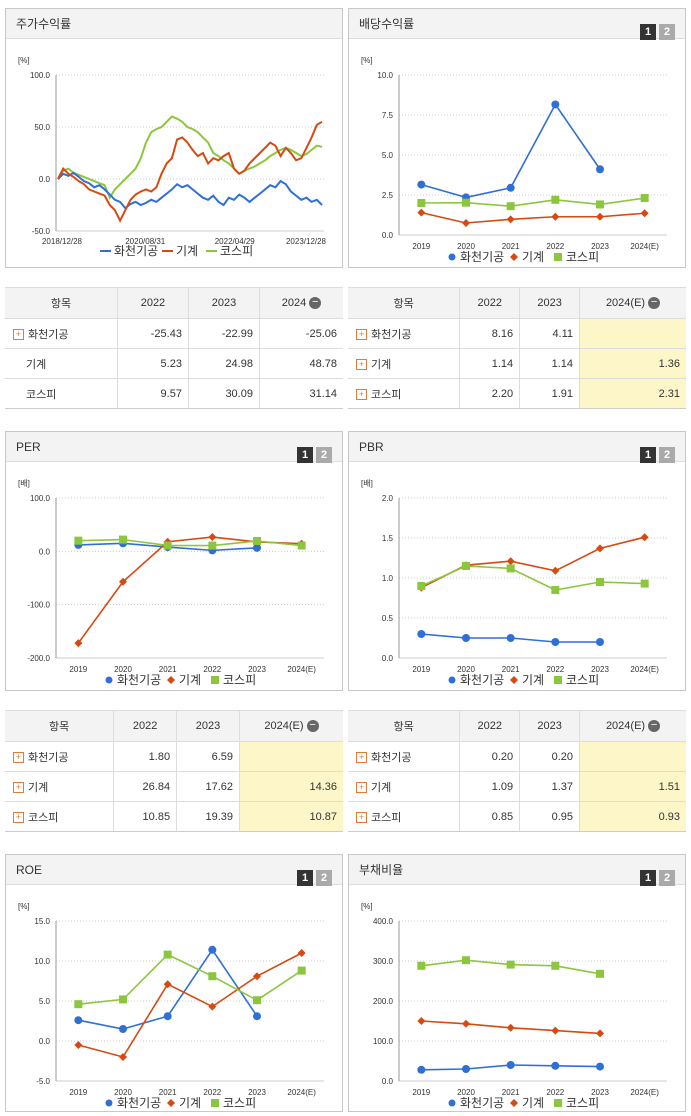 The width and height of the screenshot is (691, 1116). What do you see at coordinates (367, 906) in the screenshot?
I see `axis-unit-label: [%]` at bounding box center [367, 906].